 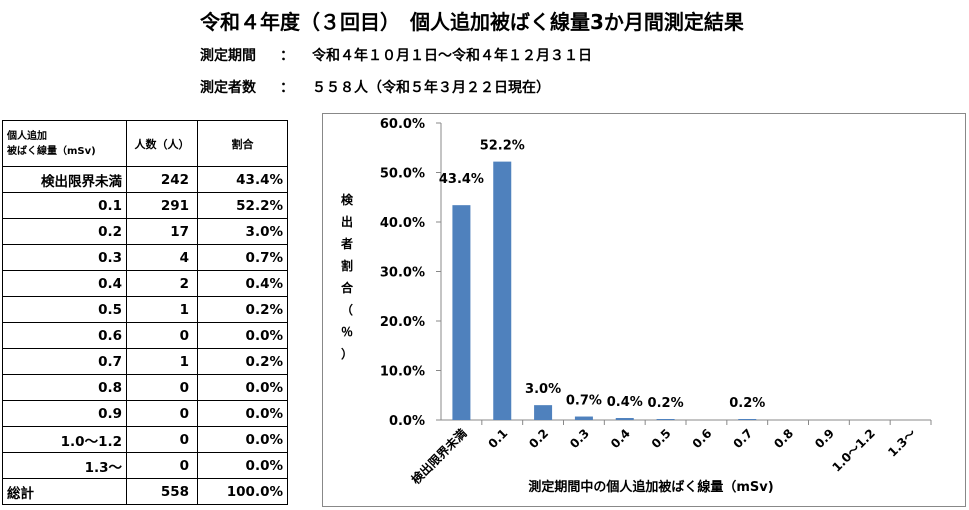 I want to click on header-dose: 個人追加 被ばく線量（mSv), so click(x=64, y=143).